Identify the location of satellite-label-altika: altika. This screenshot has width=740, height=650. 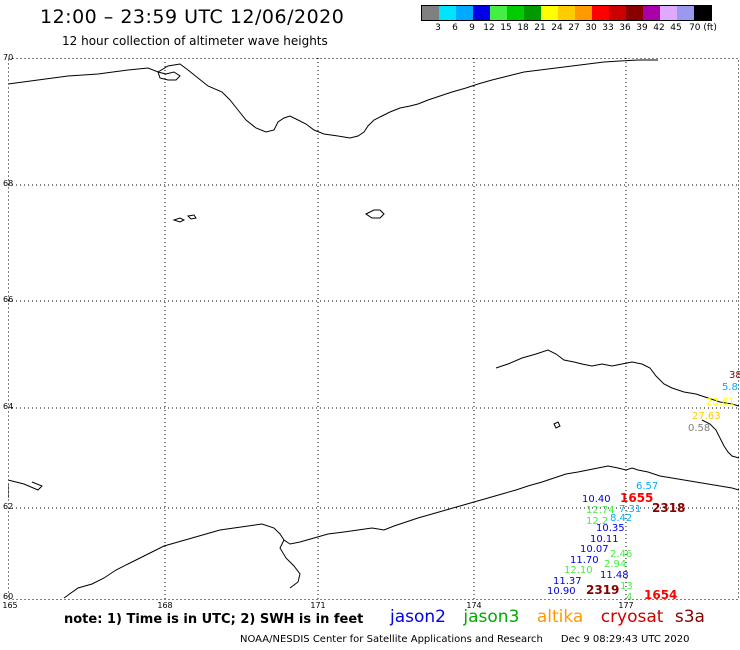
(560, 617).